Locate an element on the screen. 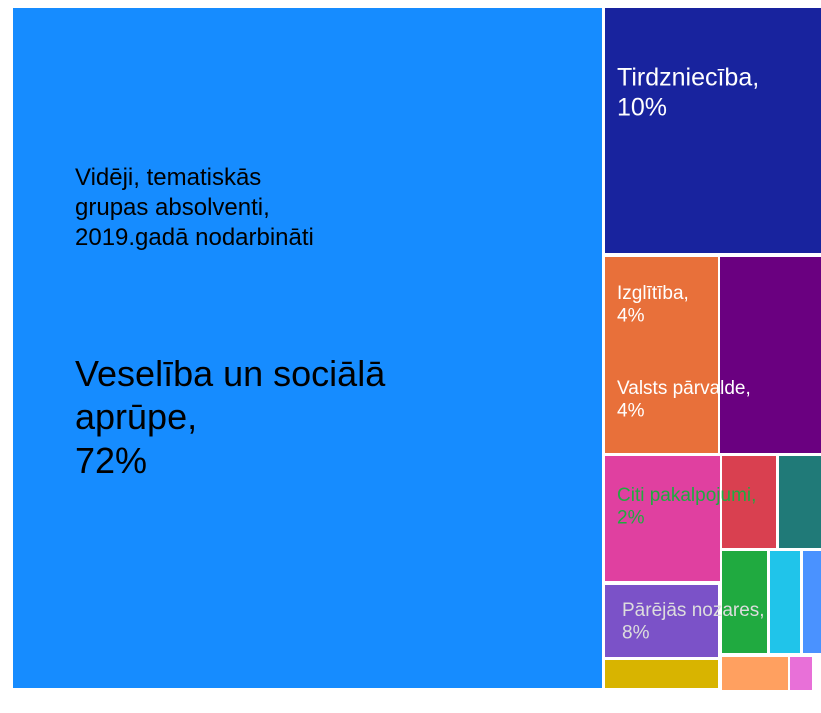  cell-label-line: aprūpe, is located at coordinates (136, 417).